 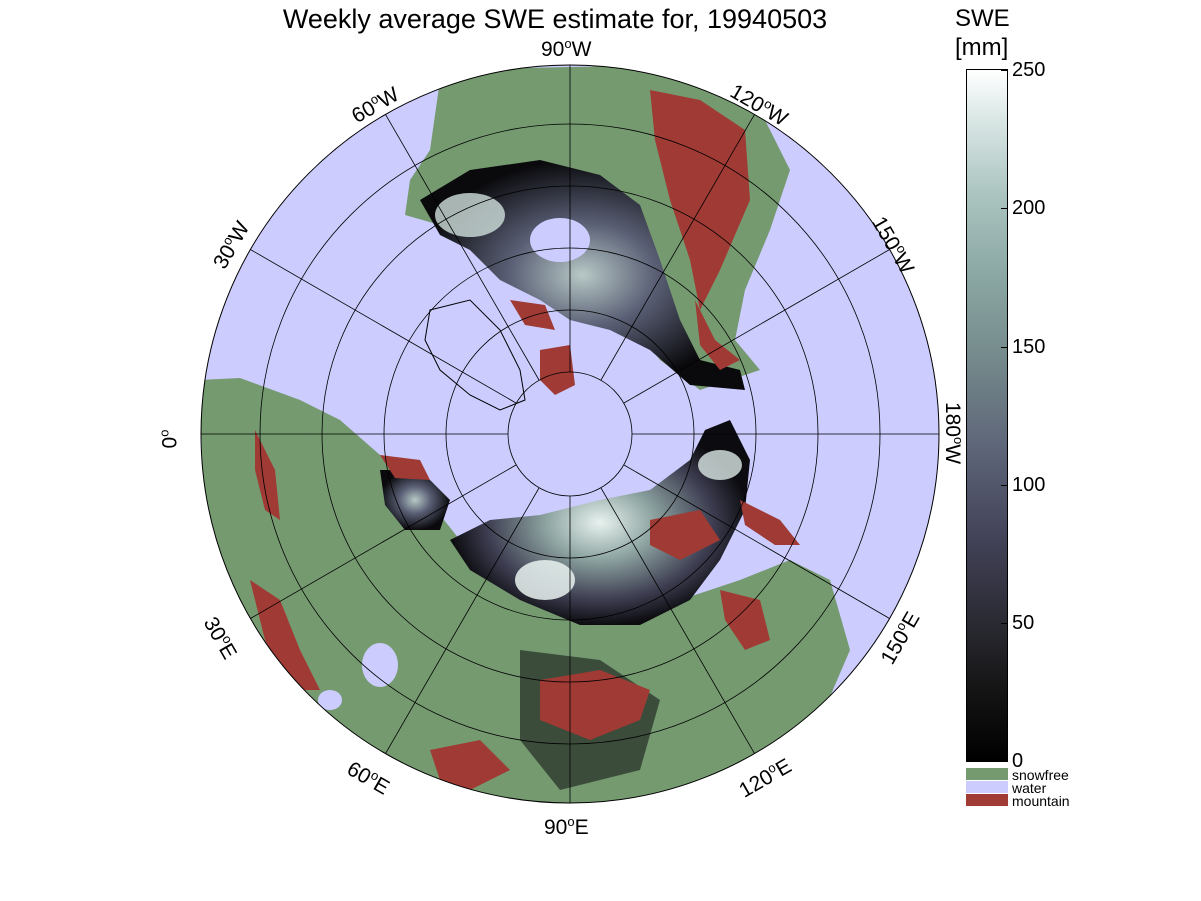 What do you see at coordinates (982, 47) in the screenshot?
I see `colorbar-title-unit: [mm]` at bounding box center [982, 47].